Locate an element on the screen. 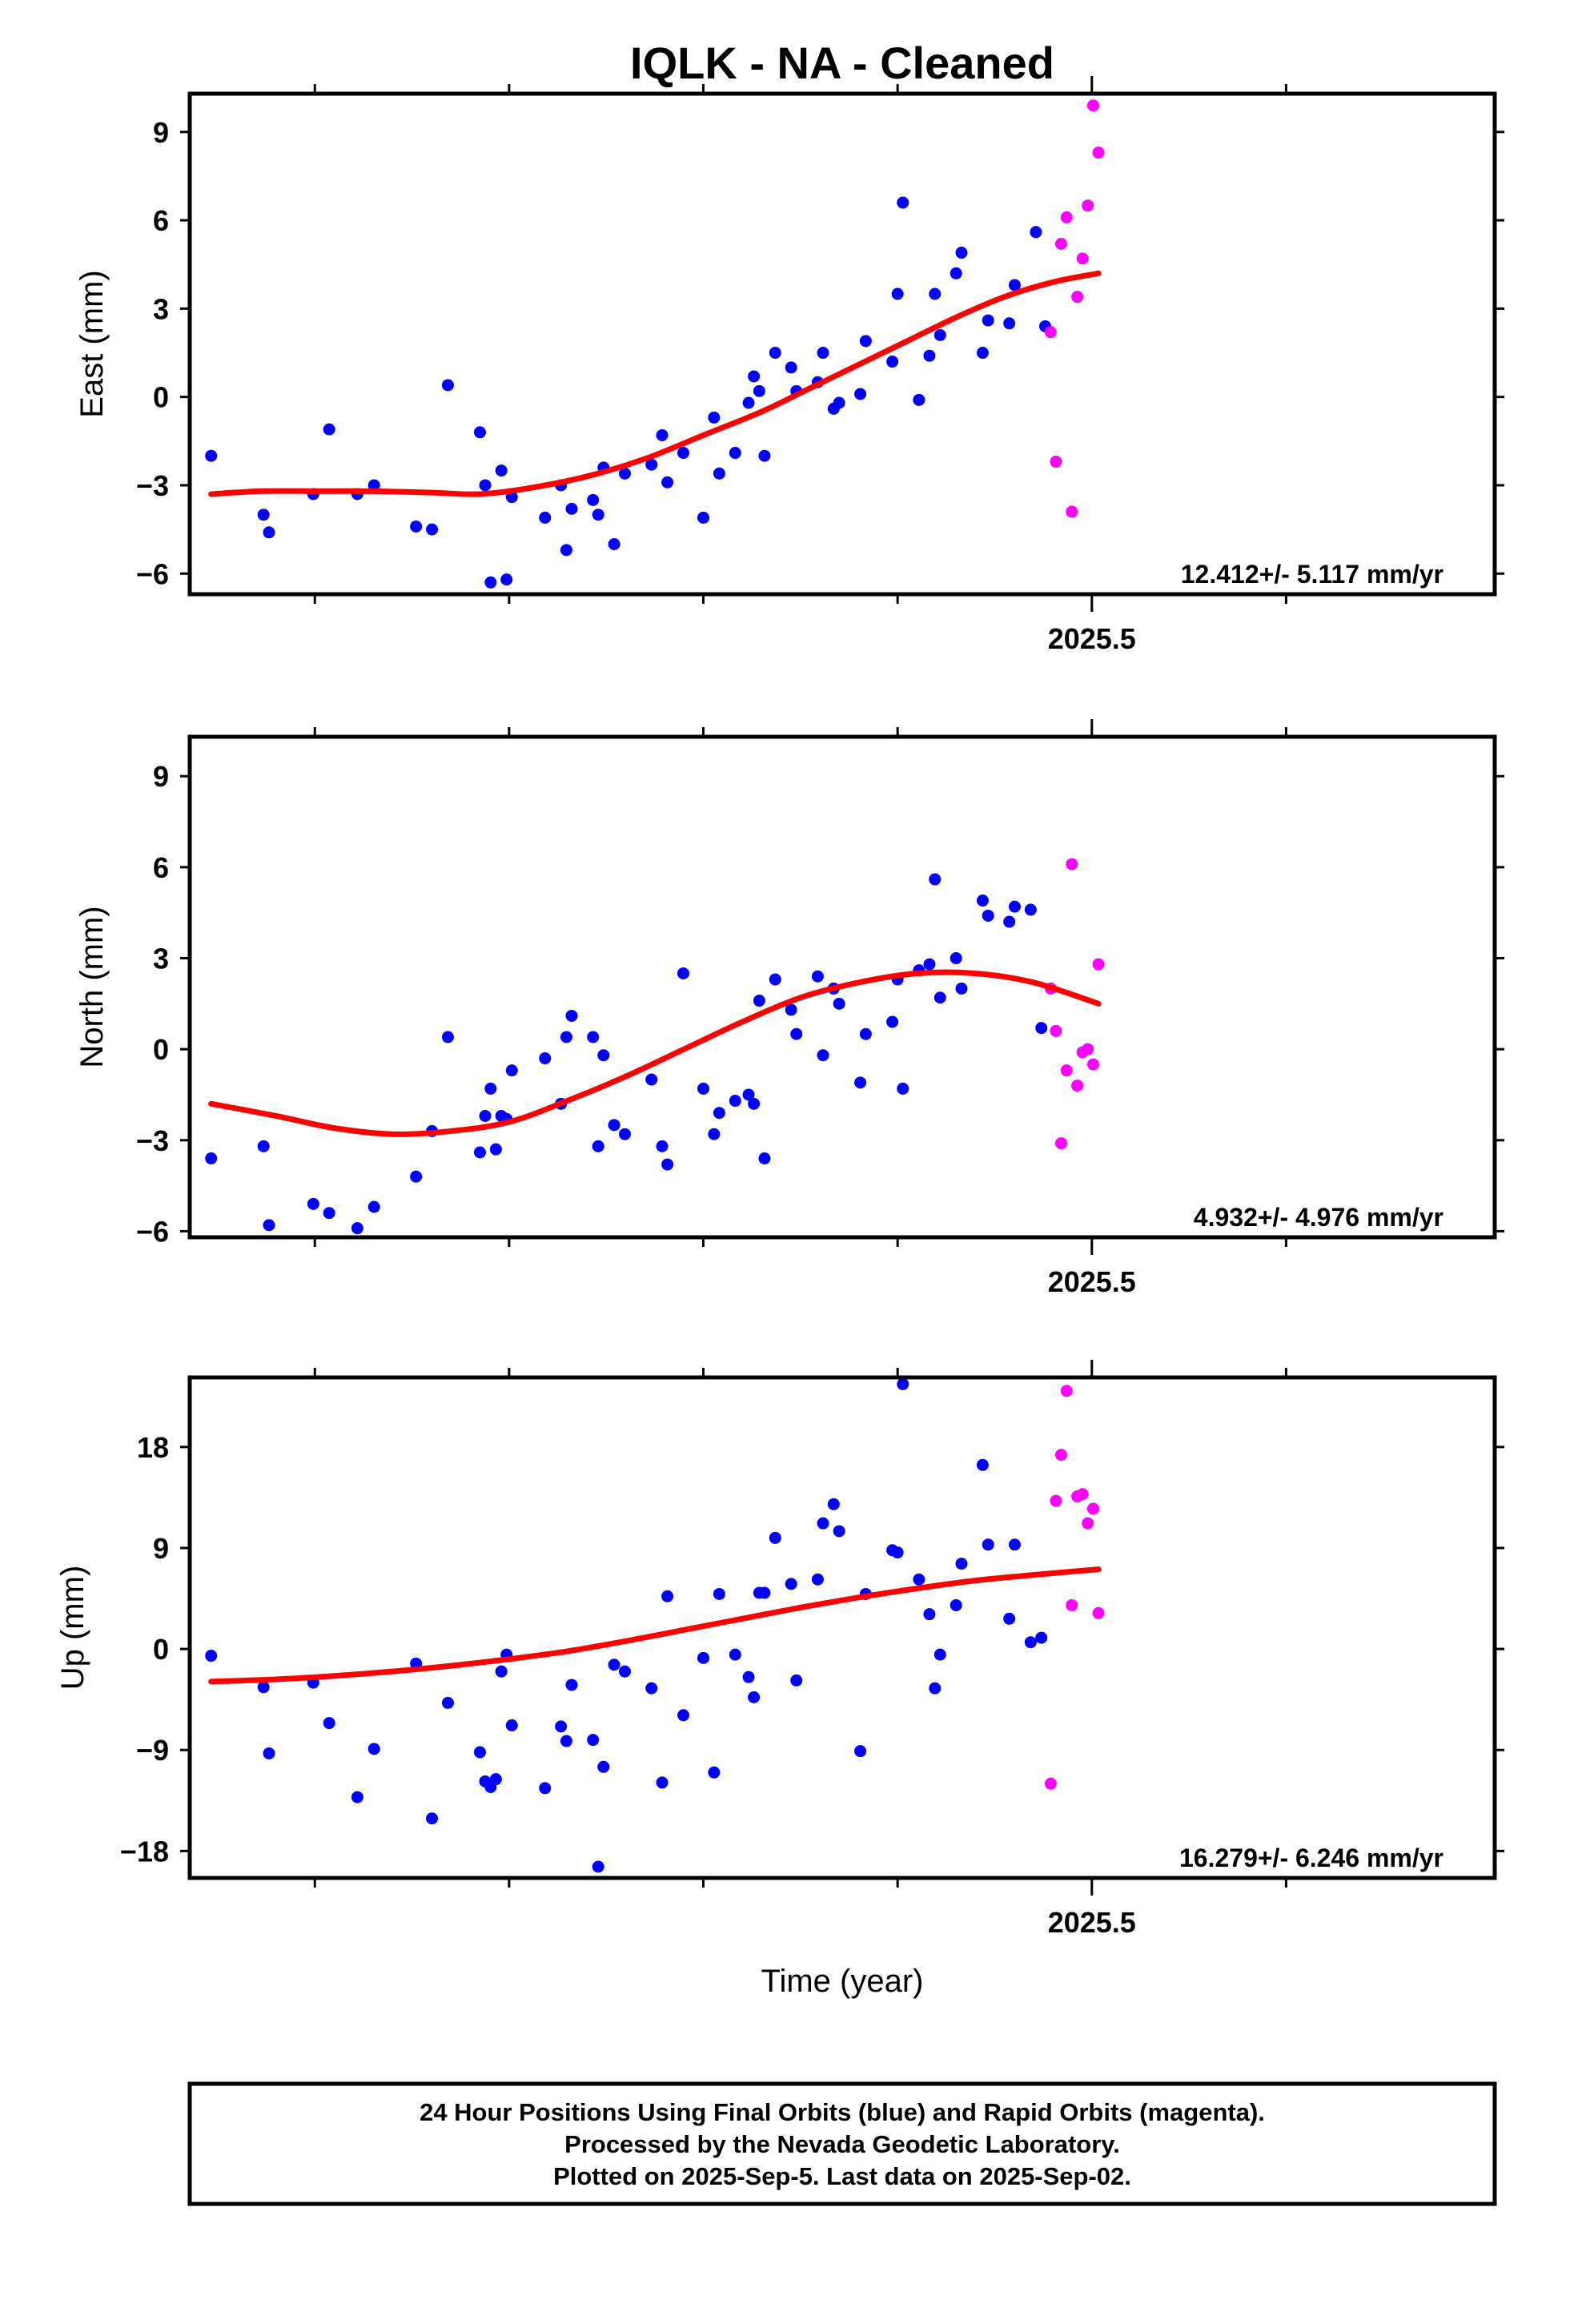 The image size is (1582, 2324). east-ytick-label: 6 is located at coordinates (161, 220).